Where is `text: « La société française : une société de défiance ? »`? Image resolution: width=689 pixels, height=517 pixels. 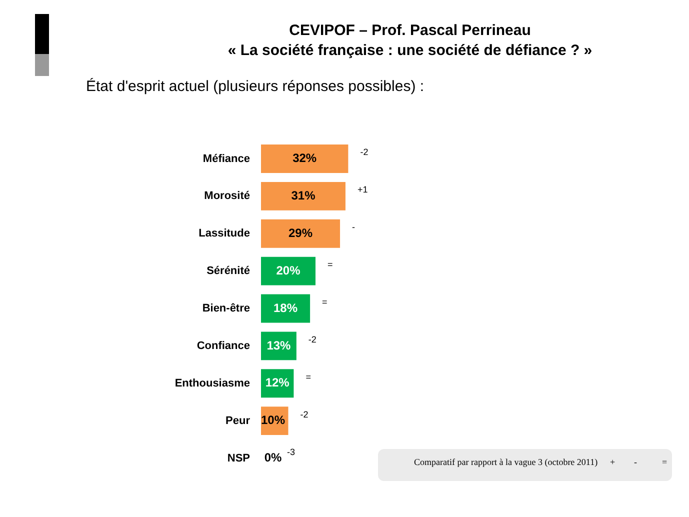 text: « La société française : une société de défiance ? » is located at coordinates (410, 50).